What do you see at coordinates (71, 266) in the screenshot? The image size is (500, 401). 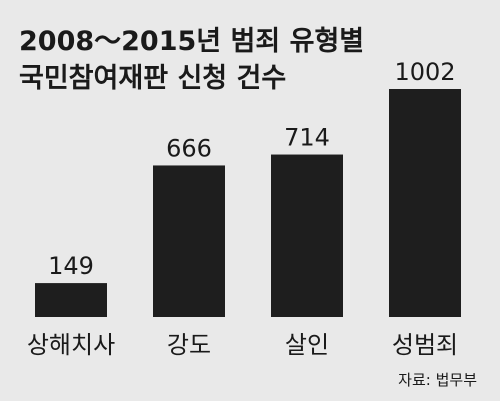 I see `value-label-1: 149` at bounding box center [71, 266].